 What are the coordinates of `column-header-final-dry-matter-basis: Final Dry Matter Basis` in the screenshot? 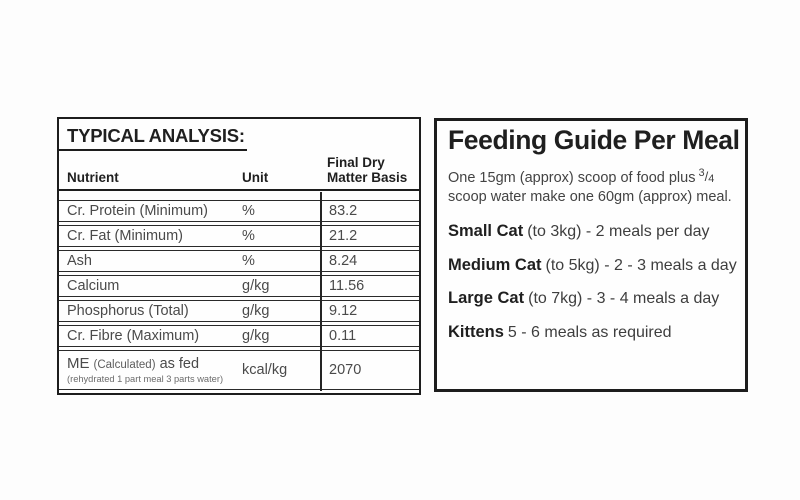 It's located at (369, 170).